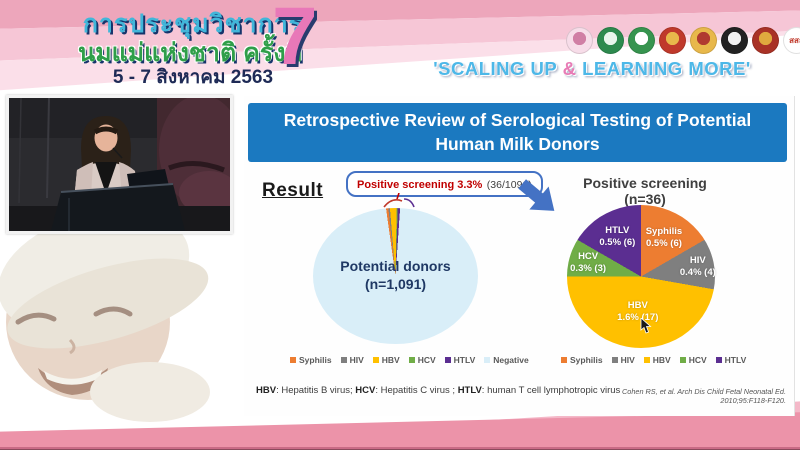  I want to click on conference-date: 5 - 7 สิงหาคม 2563, so click(193, 77).